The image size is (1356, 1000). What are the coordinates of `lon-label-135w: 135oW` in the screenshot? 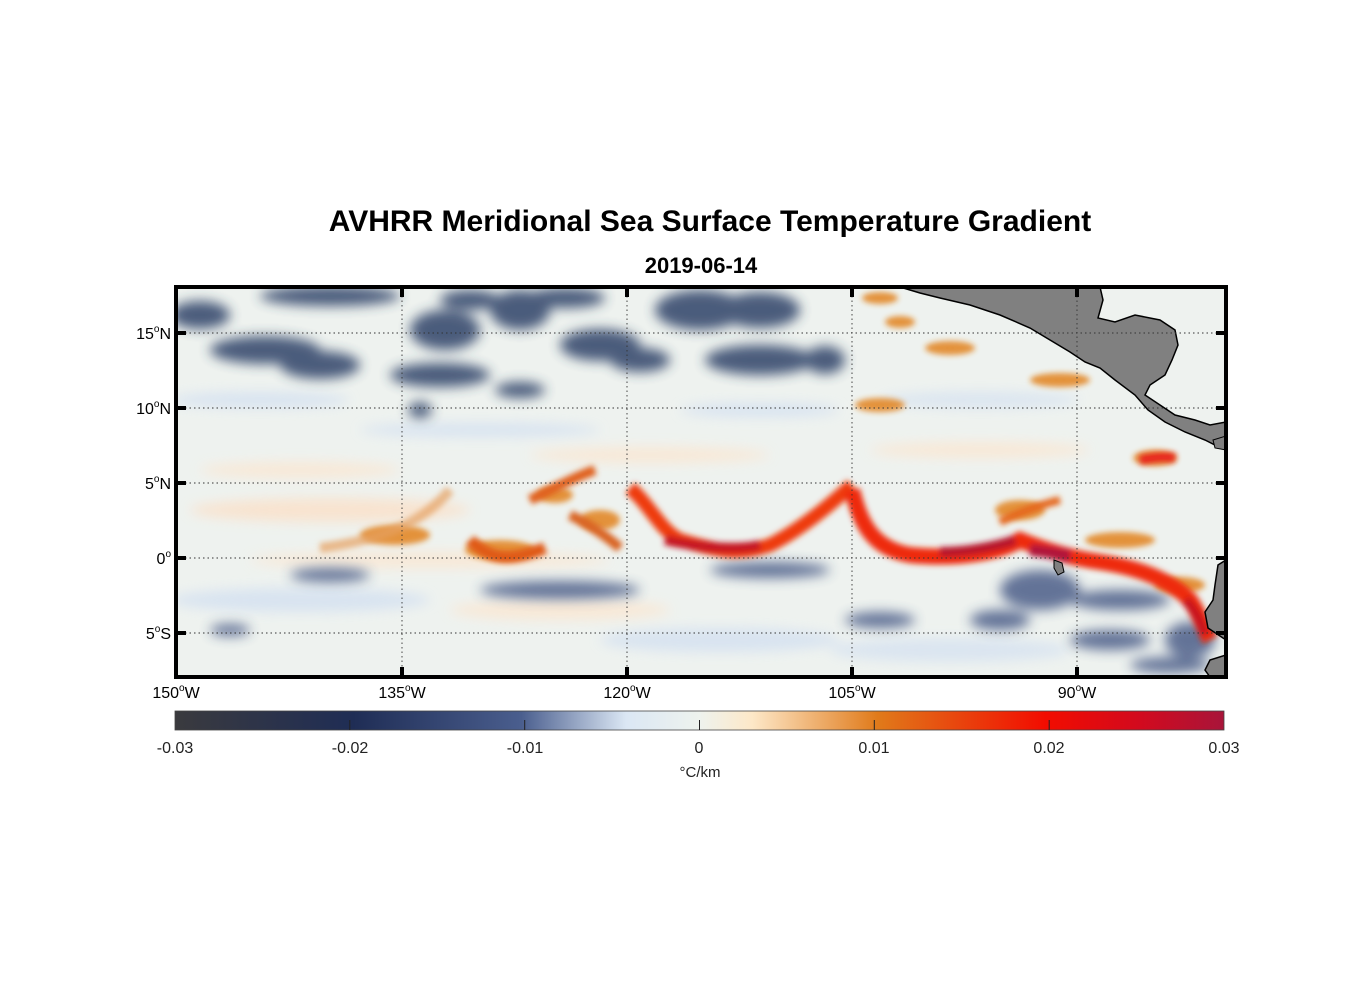 It's located at (402, 692).